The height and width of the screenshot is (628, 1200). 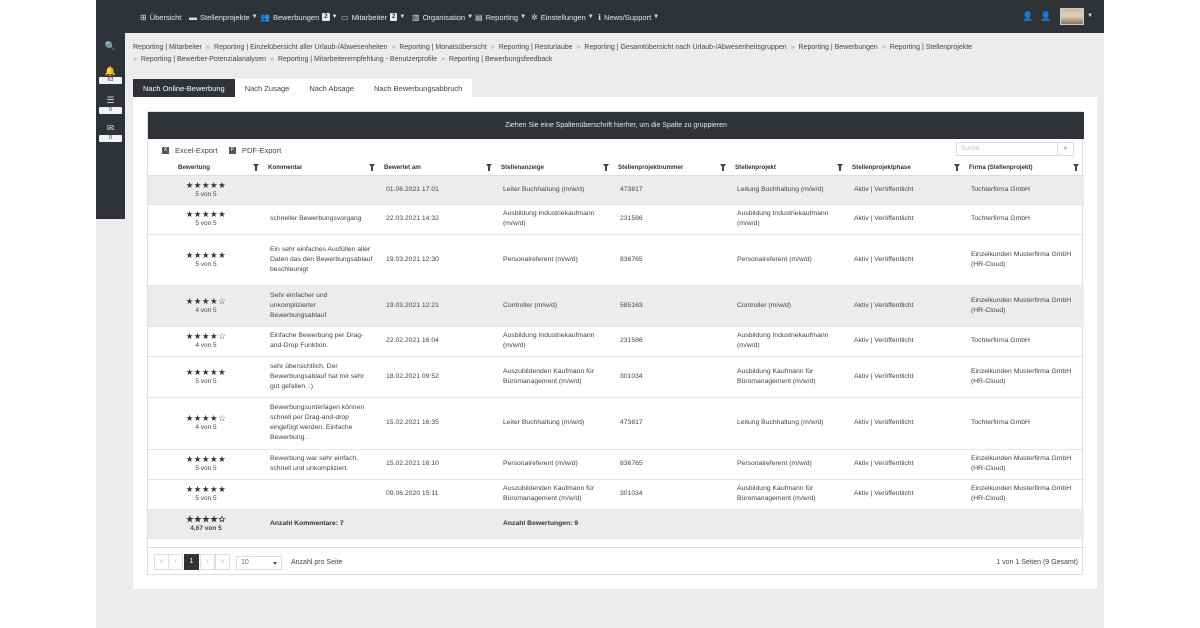 What do you see at coordinates (222, 562) in the screenshot?
I see `pager-last-button: »` at bounding box center [222, 562].